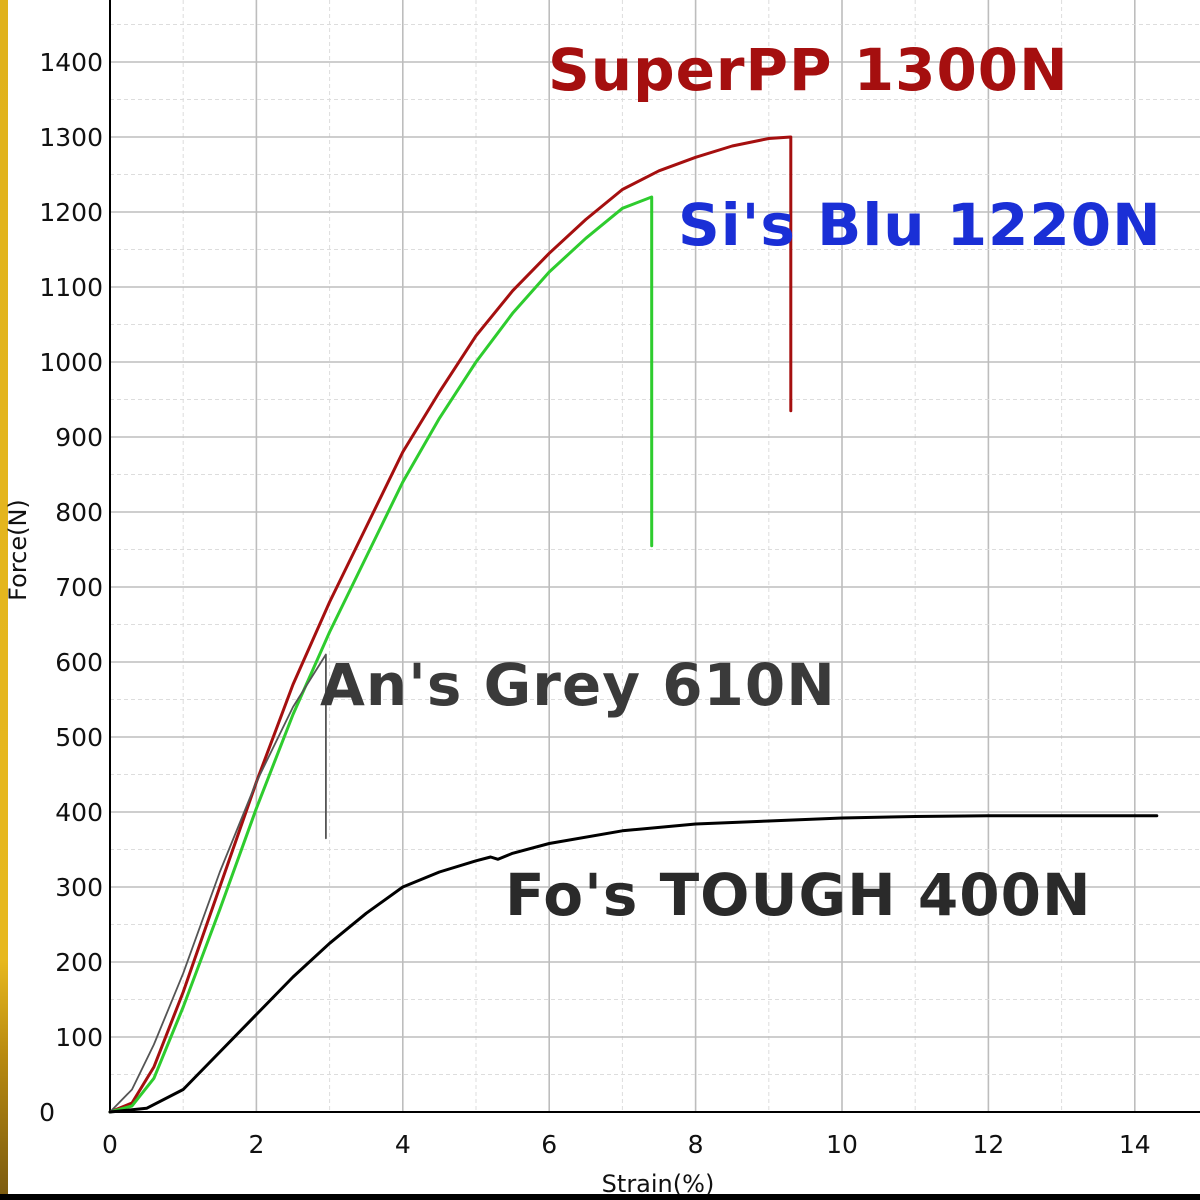 This screenshot has height=1200, width=1200. What do you see at coordinates (403, 1144) in the screenshot?
I see `x-tick-label: 4` at bounding box center [403, 1144].